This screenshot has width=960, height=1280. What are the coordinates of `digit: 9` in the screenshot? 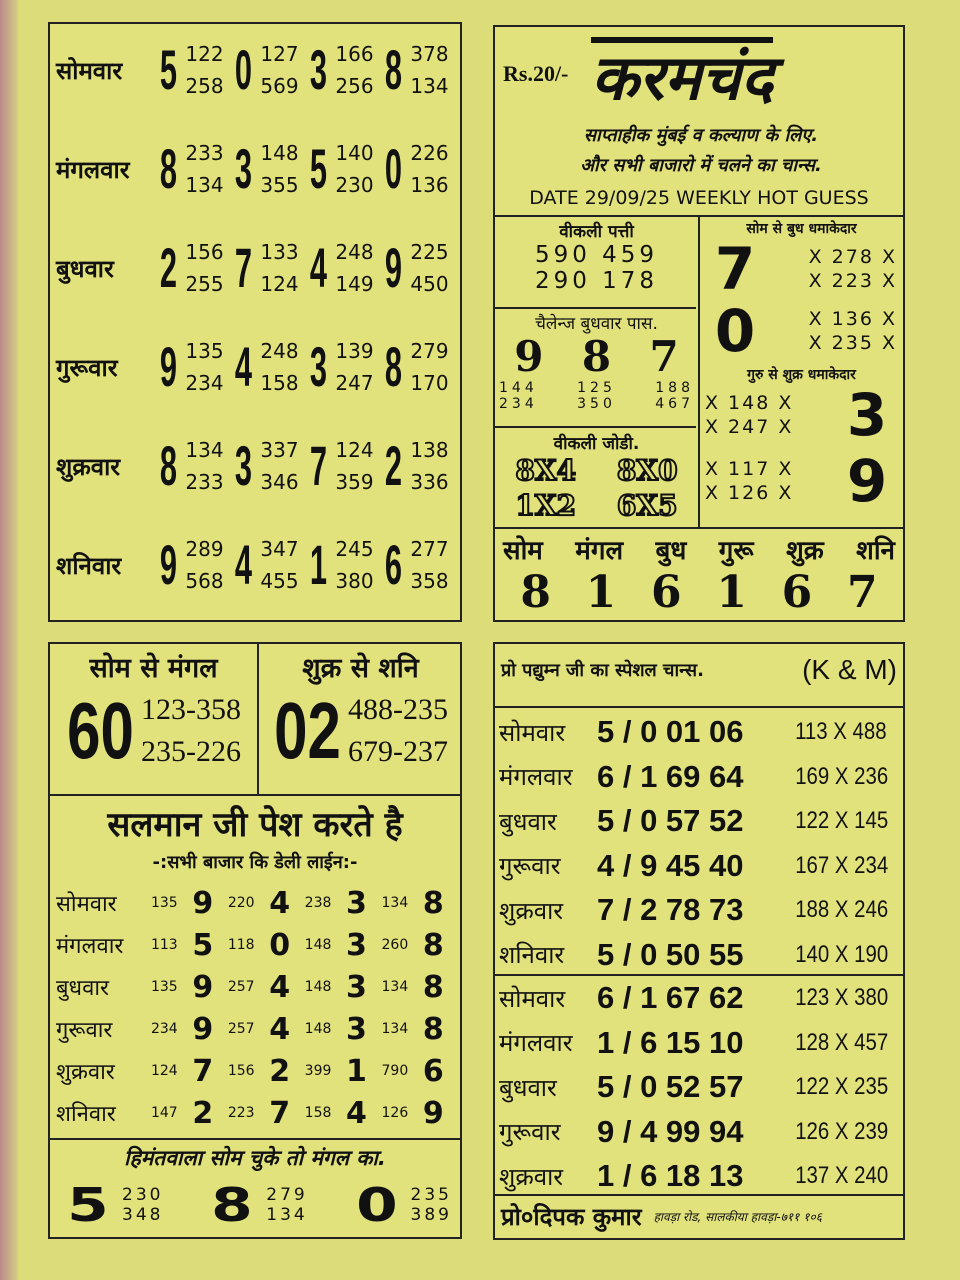 It's located at (203, 1029).